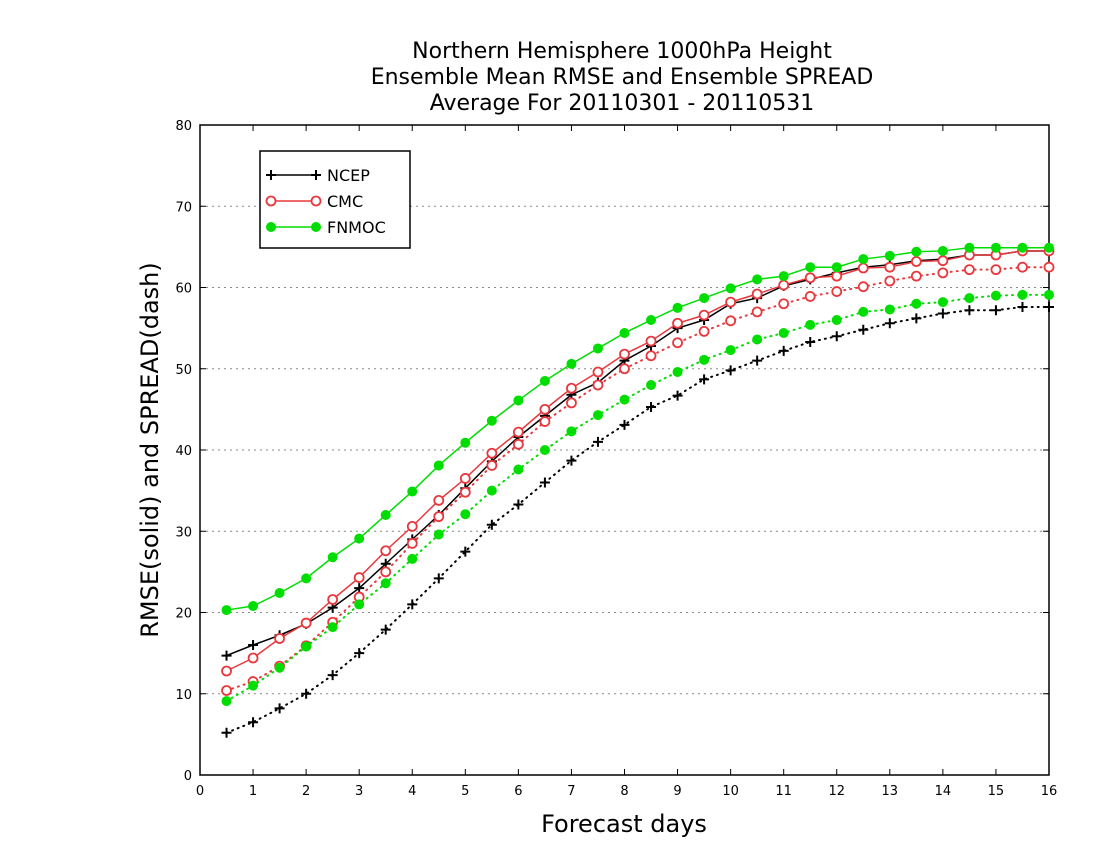 This screenshot has width=1100, height=850. I want to click on x-tick-label: 1, so click(253, 791).